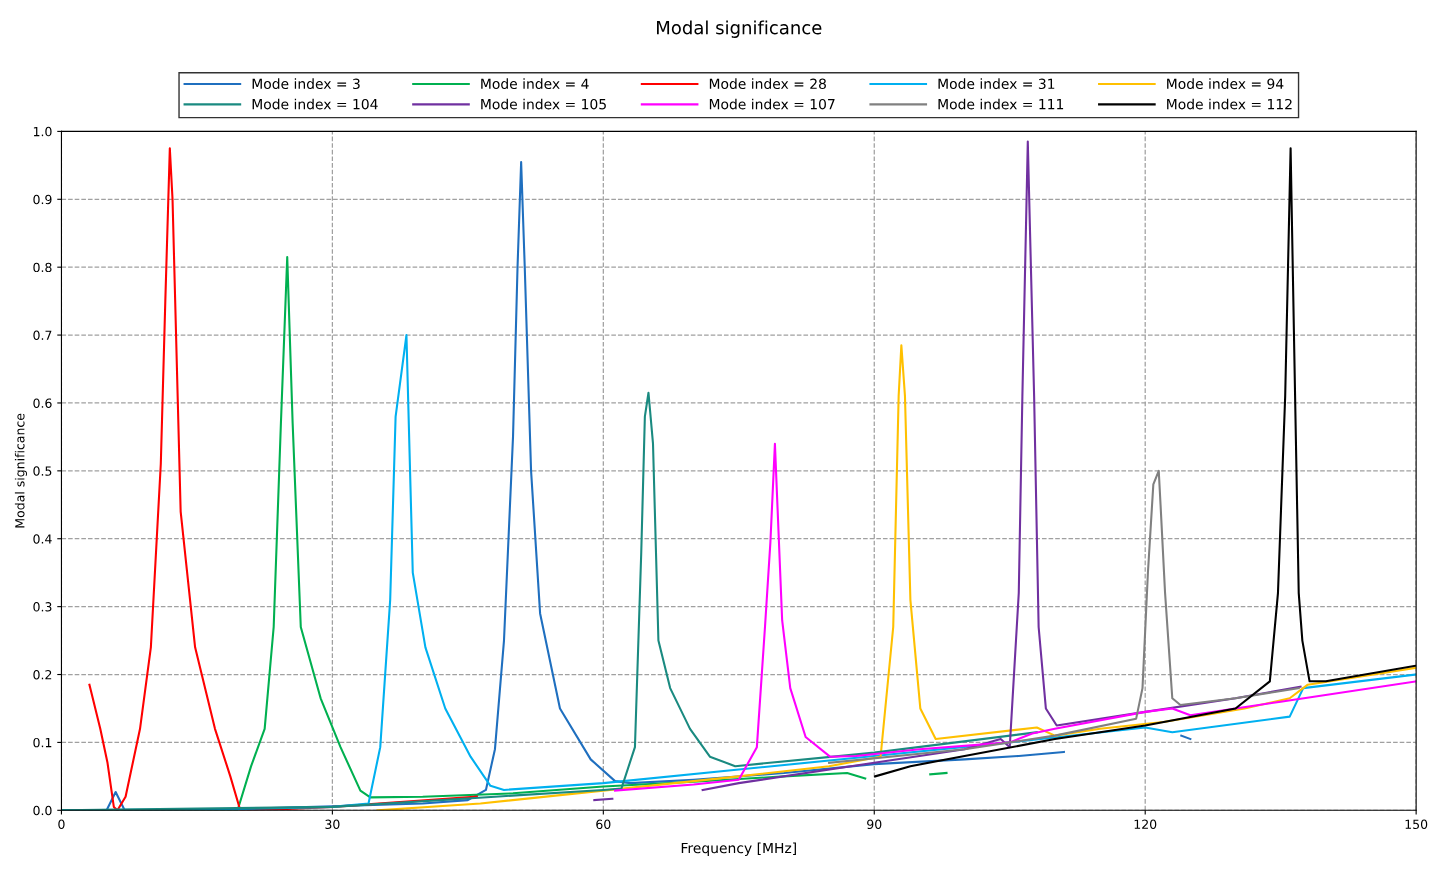 This screenshot has height=876, width=1429. What do you see at coordinates (1416, 824) in the screenshot?
I see `x-tick-label: 150` at bounding box center [1416, 824].